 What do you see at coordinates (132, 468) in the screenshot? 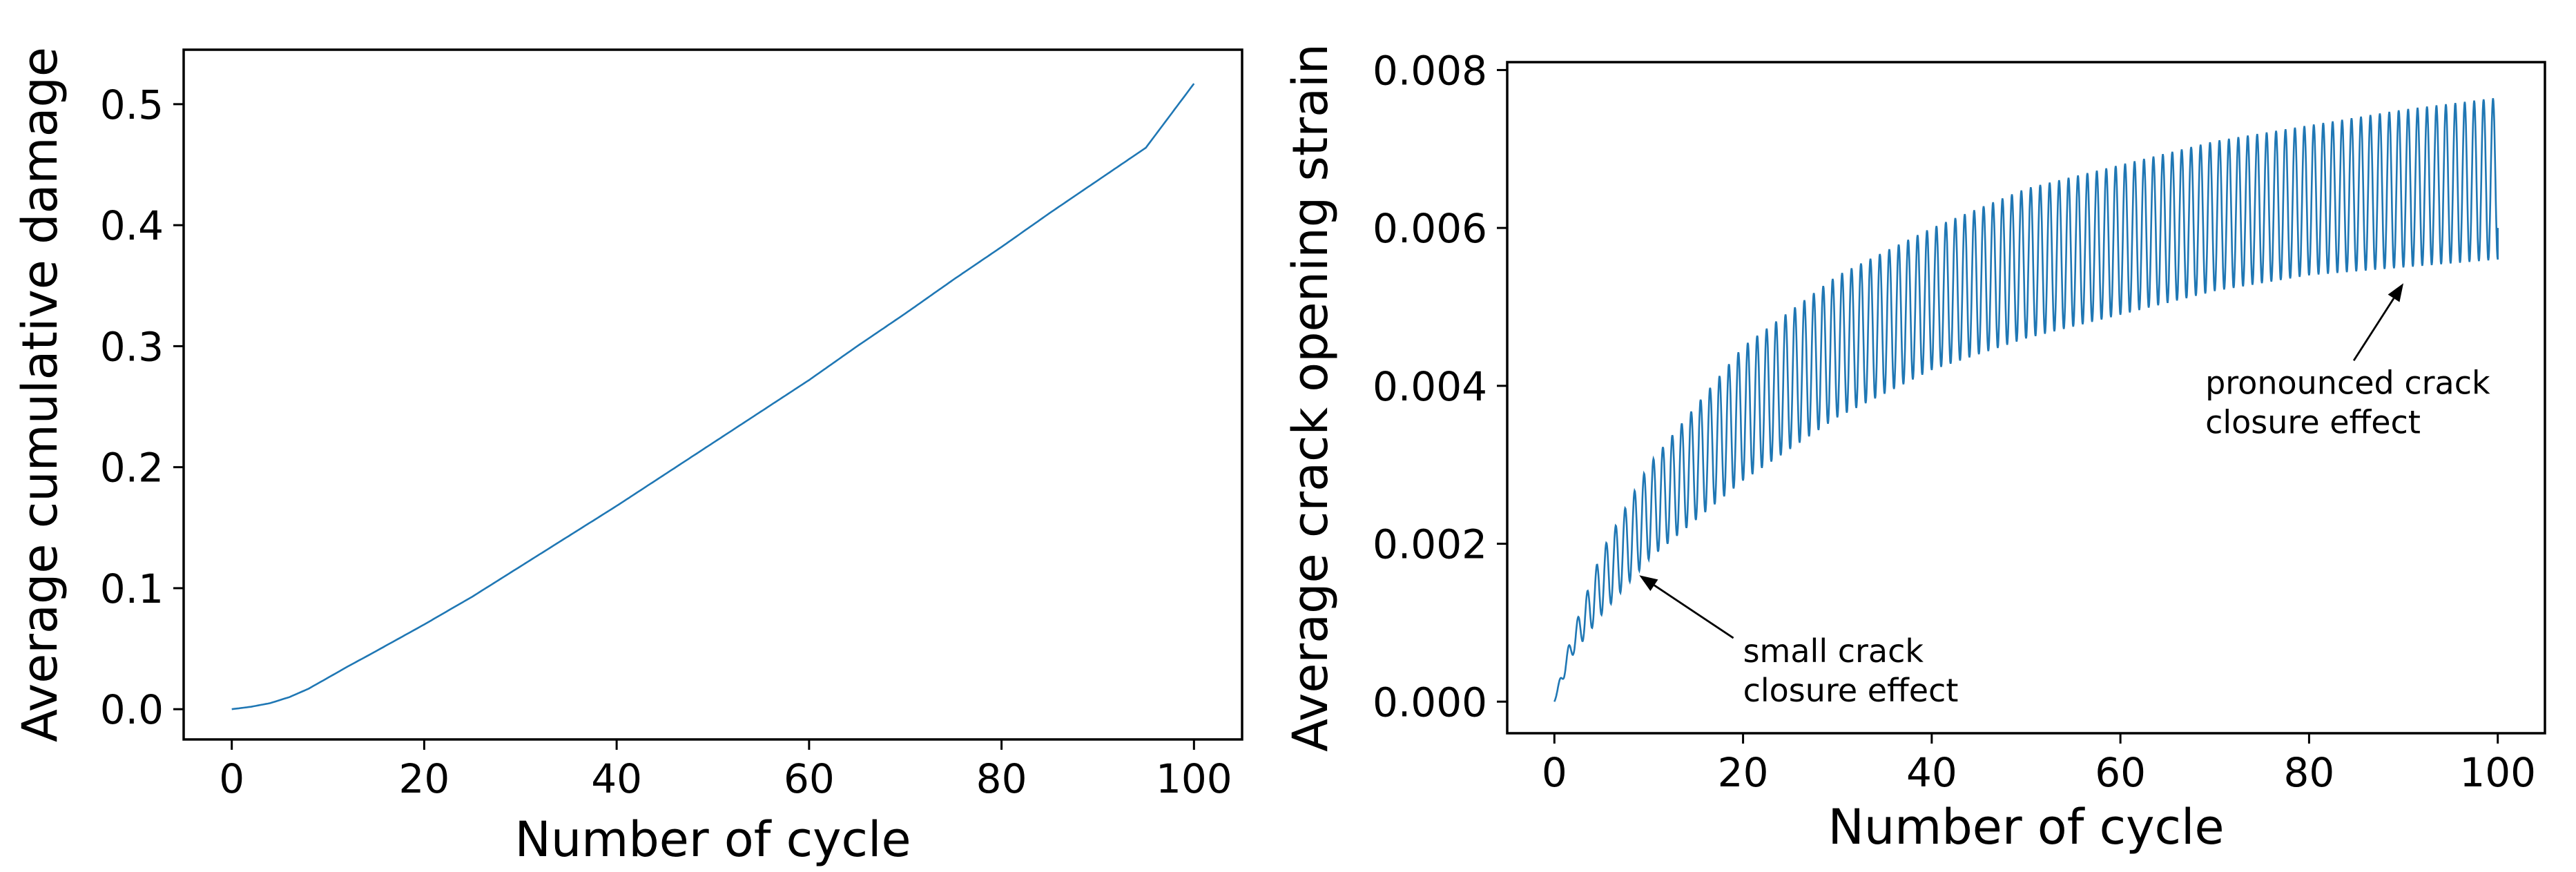
I see `y-tick-label: 0.2` at bounding box center [132, 468].